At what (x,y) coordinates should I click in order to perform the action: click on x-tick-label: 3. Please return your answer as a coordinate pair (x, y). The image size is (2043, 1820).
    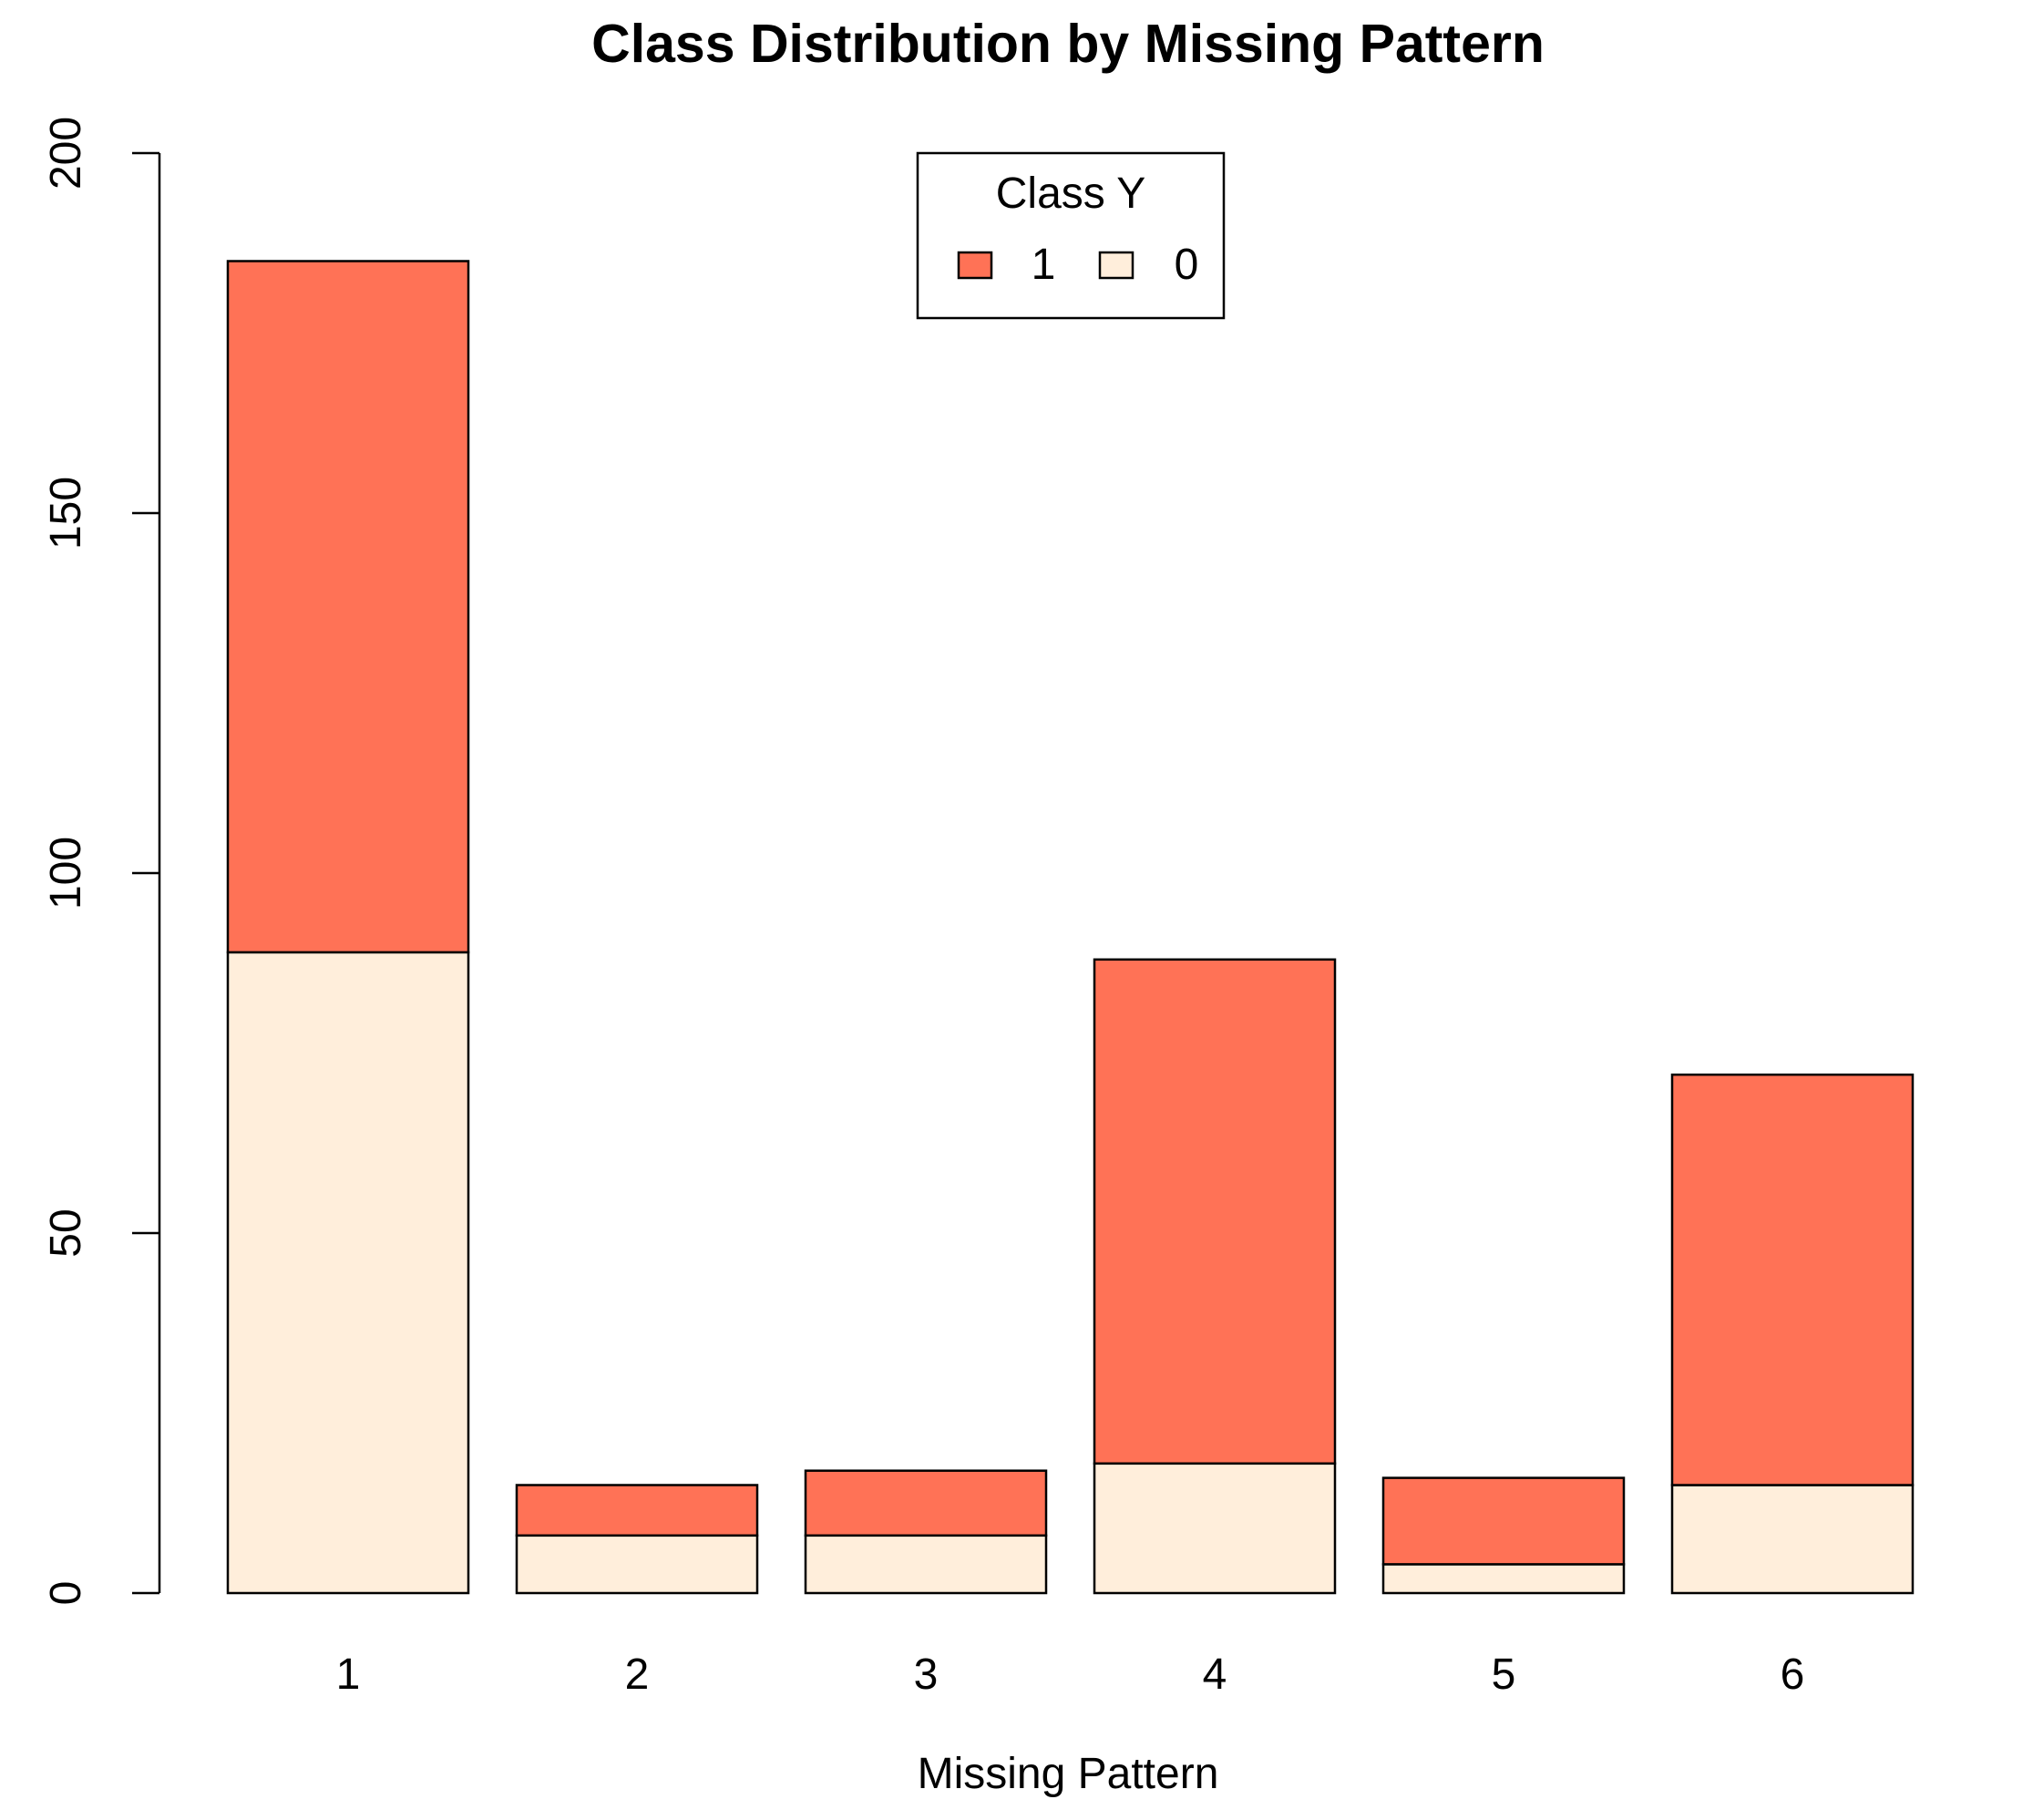
    Looking at the image, I should click on (926, 1674).